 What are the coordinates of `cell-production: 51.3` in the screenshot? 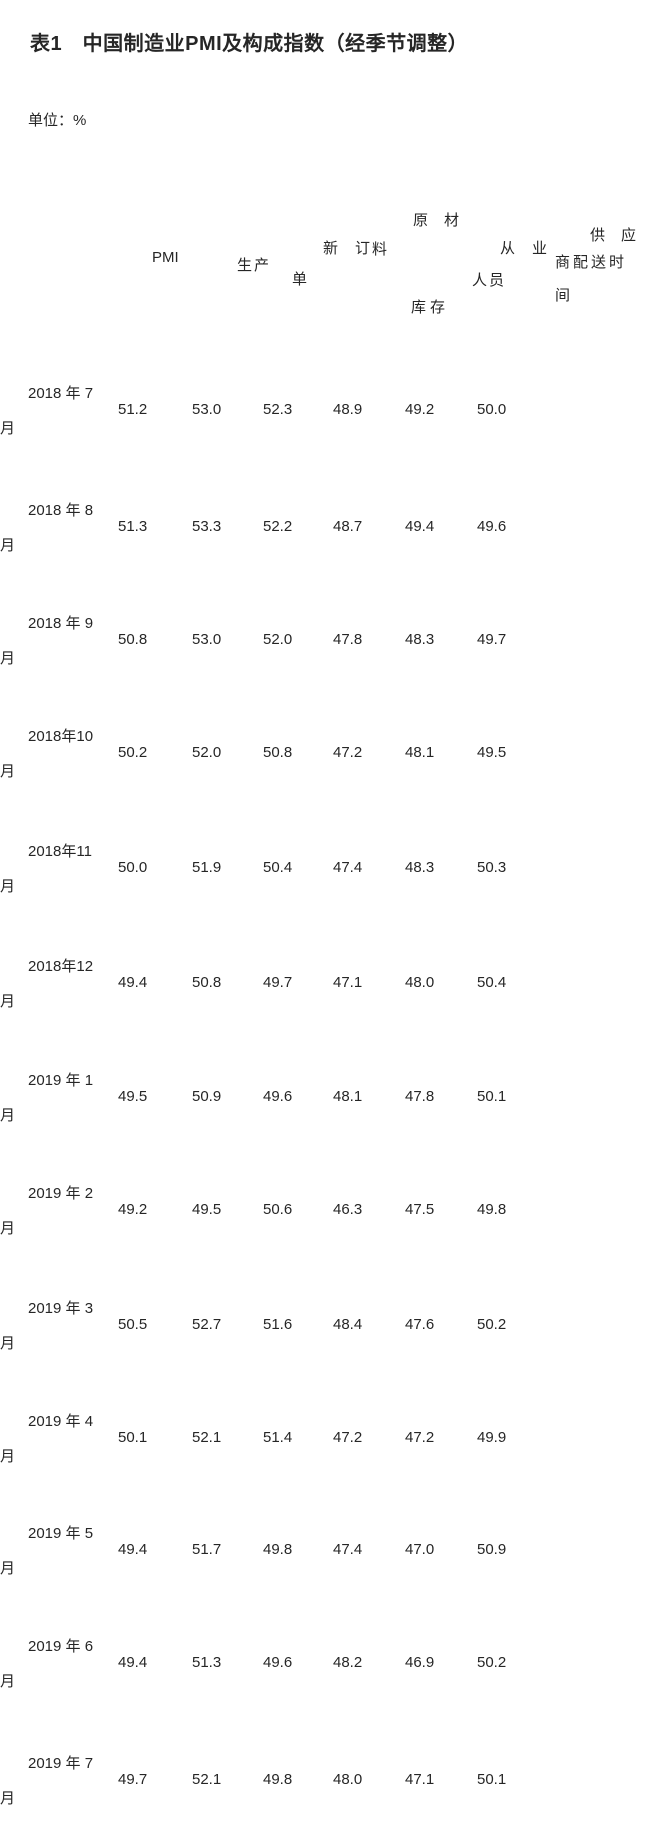 It's located at (207, 1662).